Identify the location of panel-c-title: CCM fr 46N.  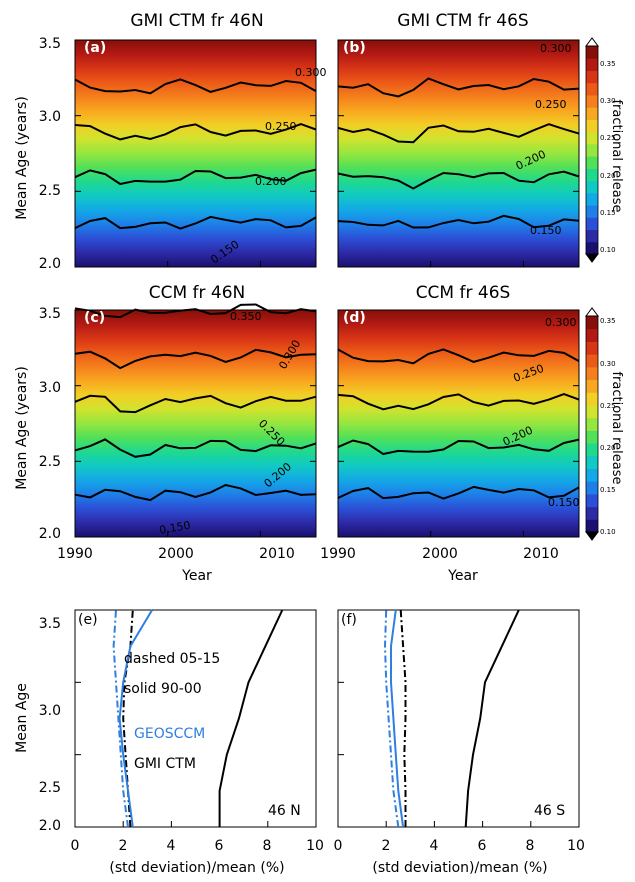
(197, 293).